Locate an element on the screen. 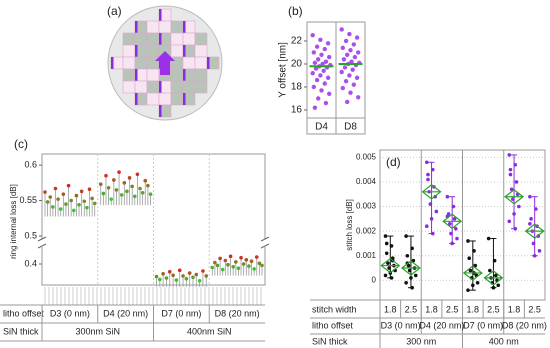  break-mark is located at coordinates (265, 242).